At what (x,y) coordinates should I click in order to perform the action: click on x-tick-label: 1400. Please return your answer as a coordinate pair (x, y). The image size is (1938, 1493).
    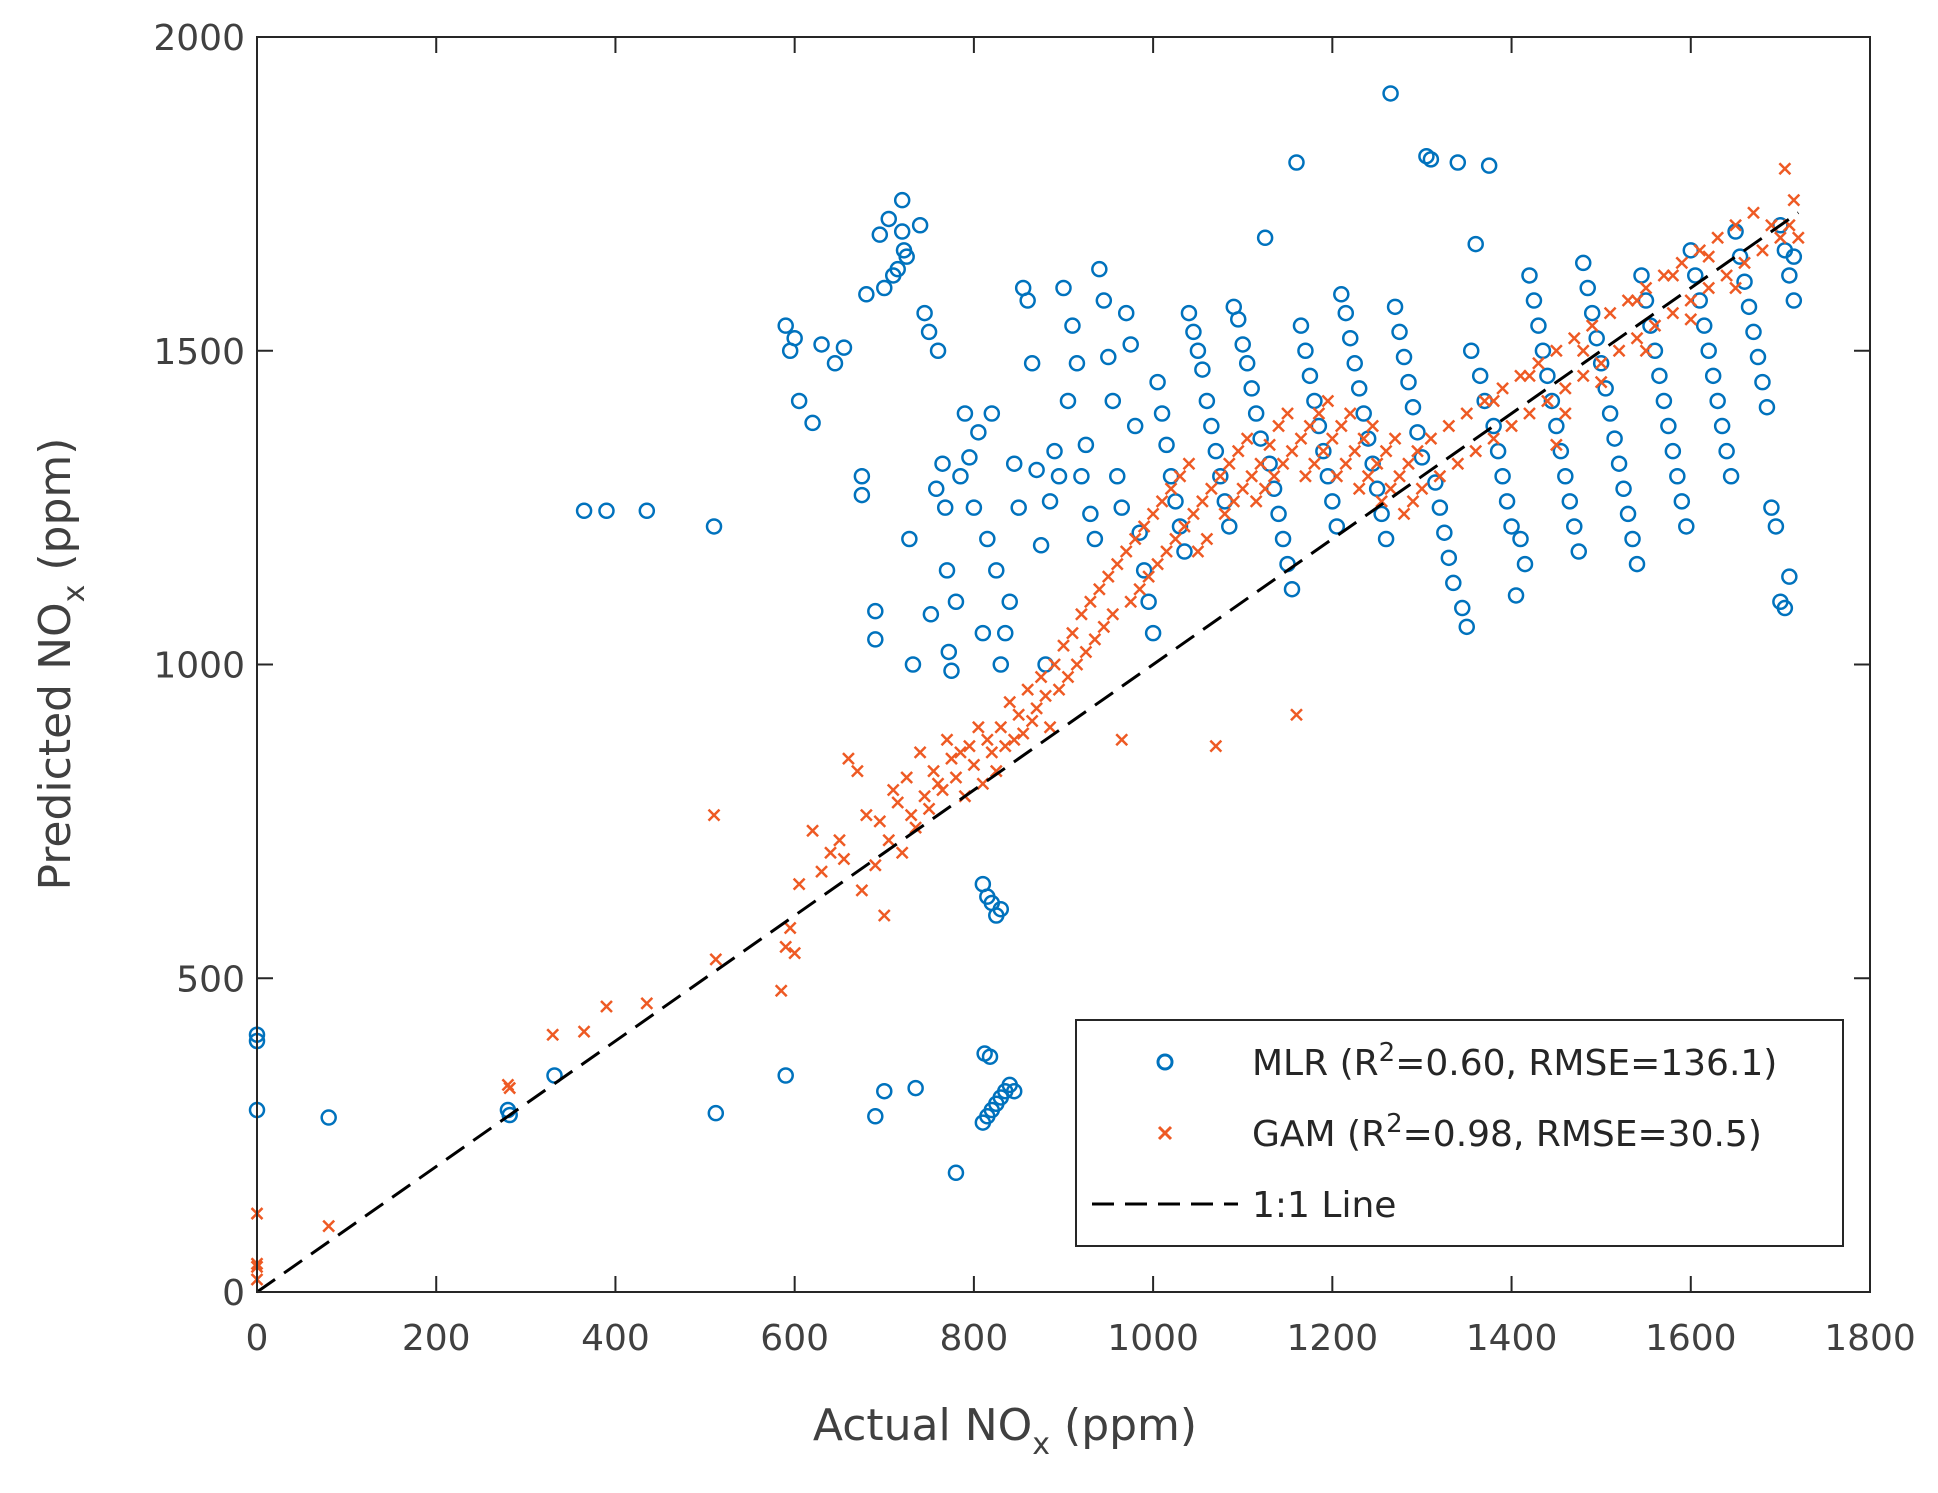
    Looking at the image, I should click on (1512, 1338).